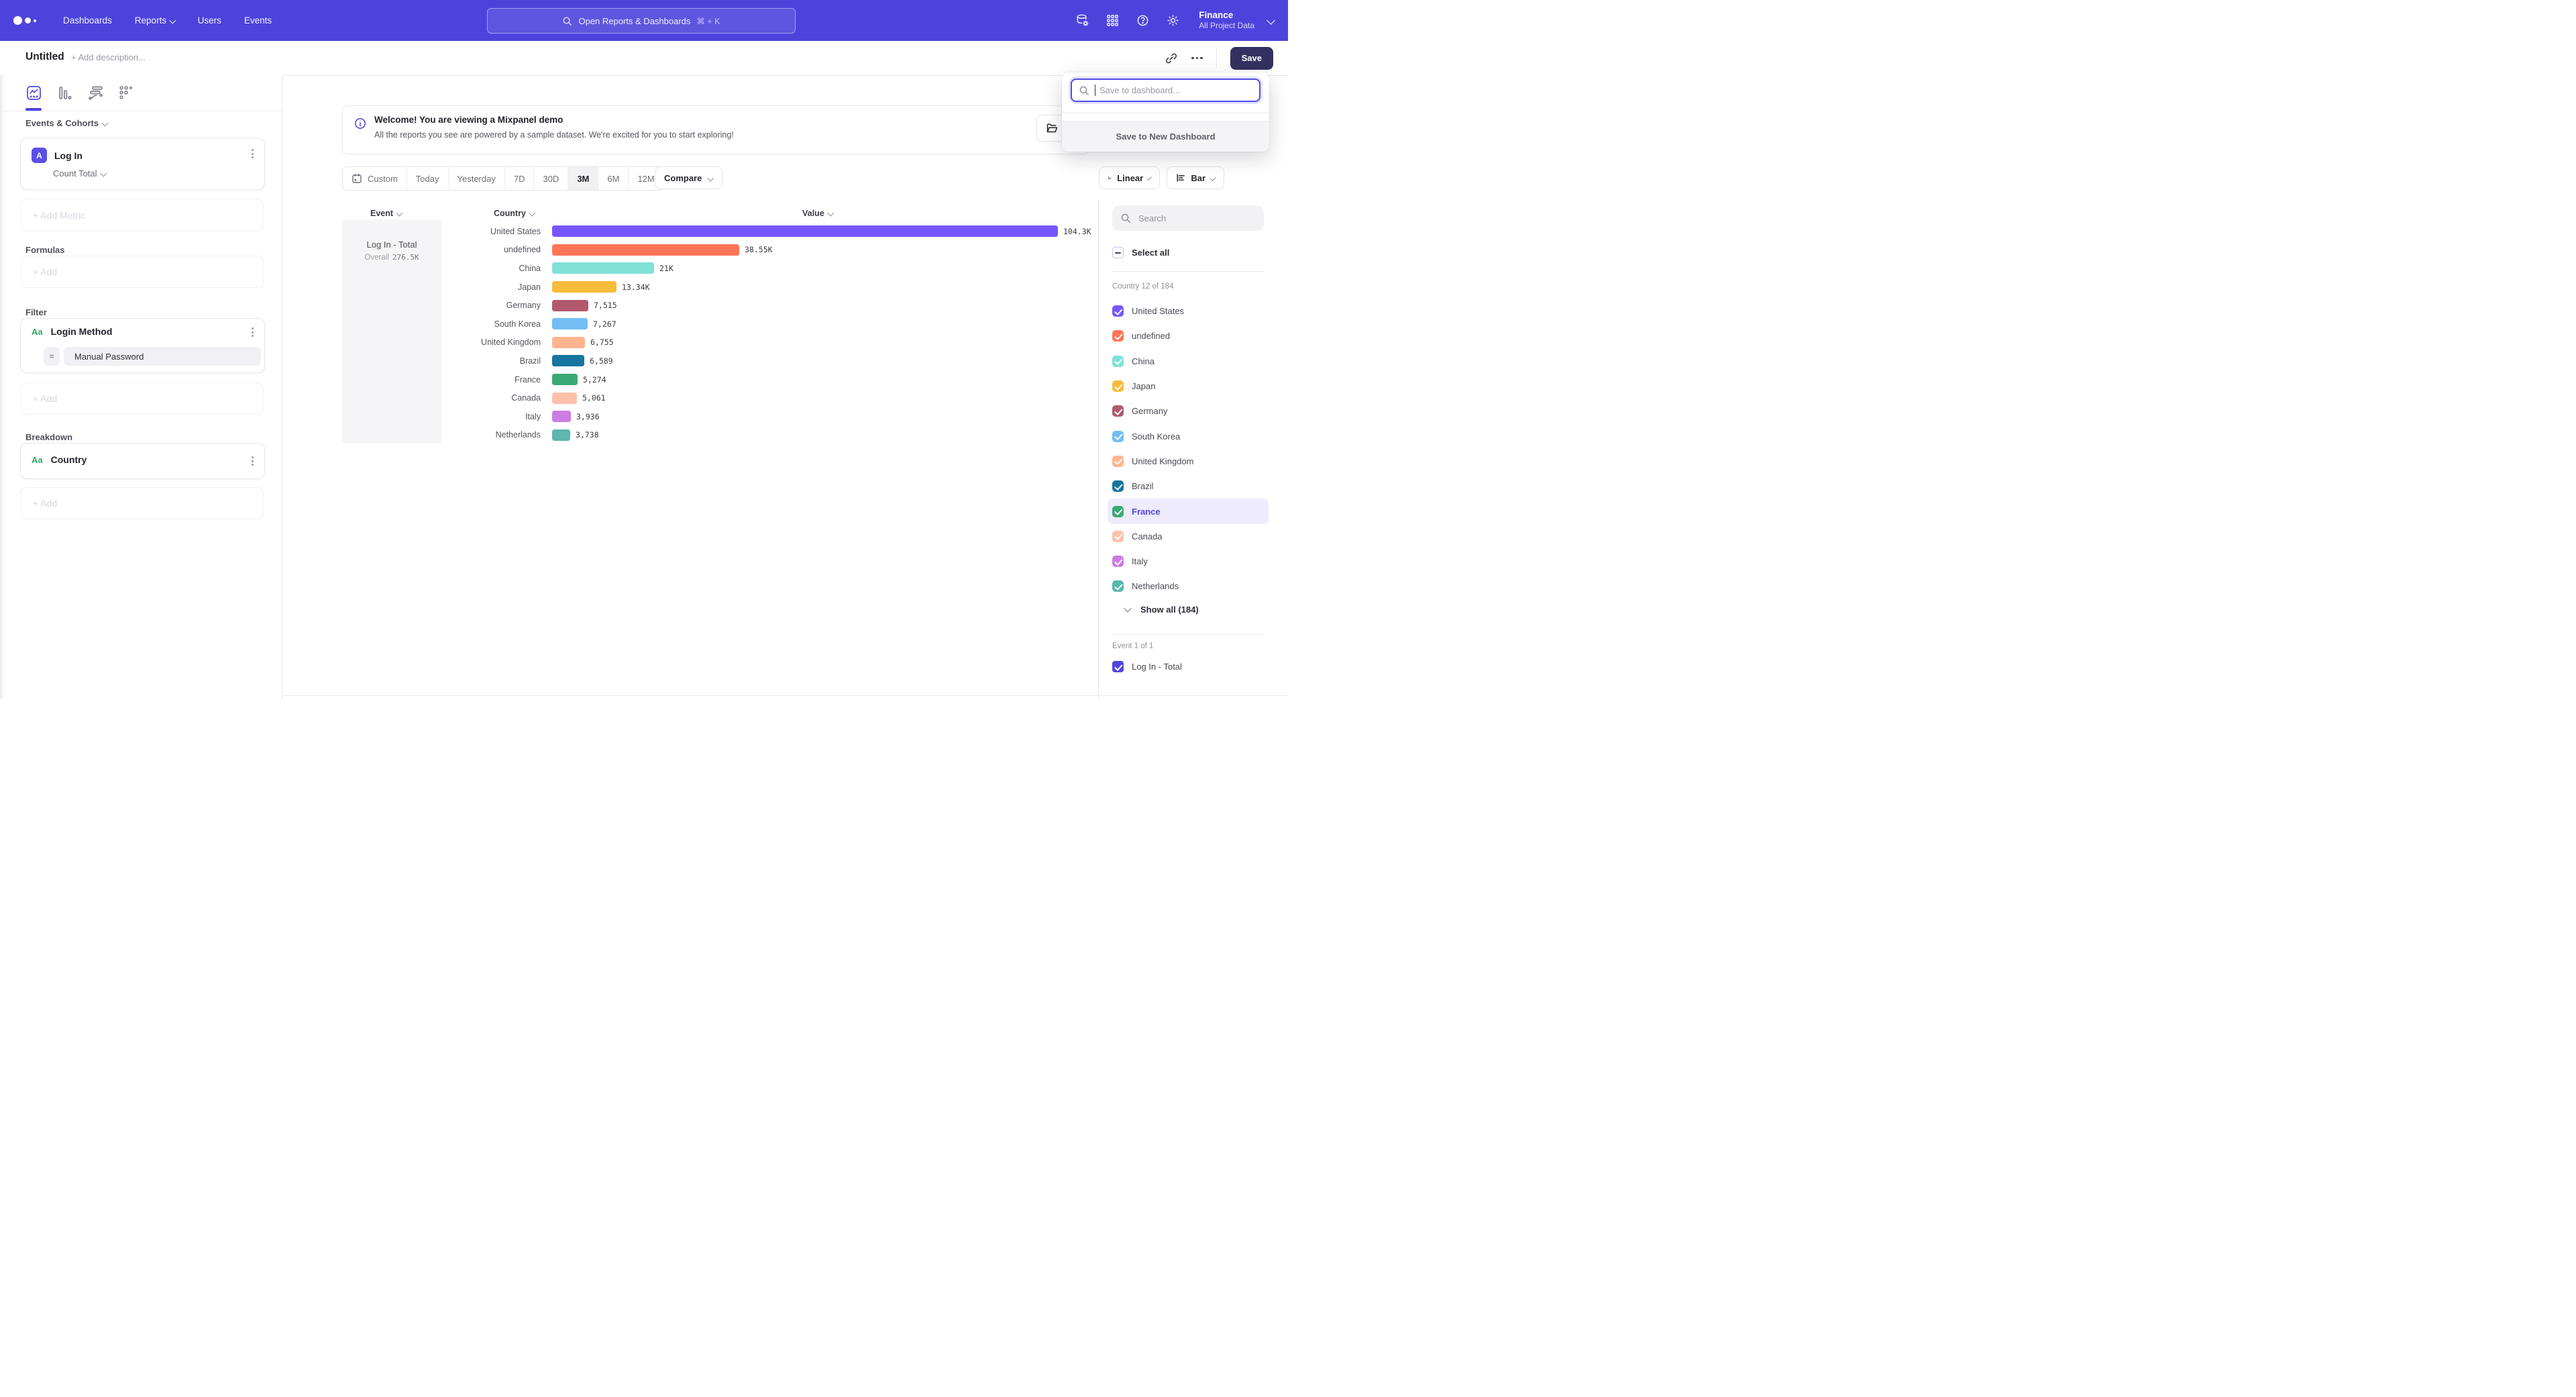 This screenshot has height=1397, width=2576. Describe the element at coordinates (1118, 253) in the screenshot. I see `select-all-checkbox-indeterminate` at that location.